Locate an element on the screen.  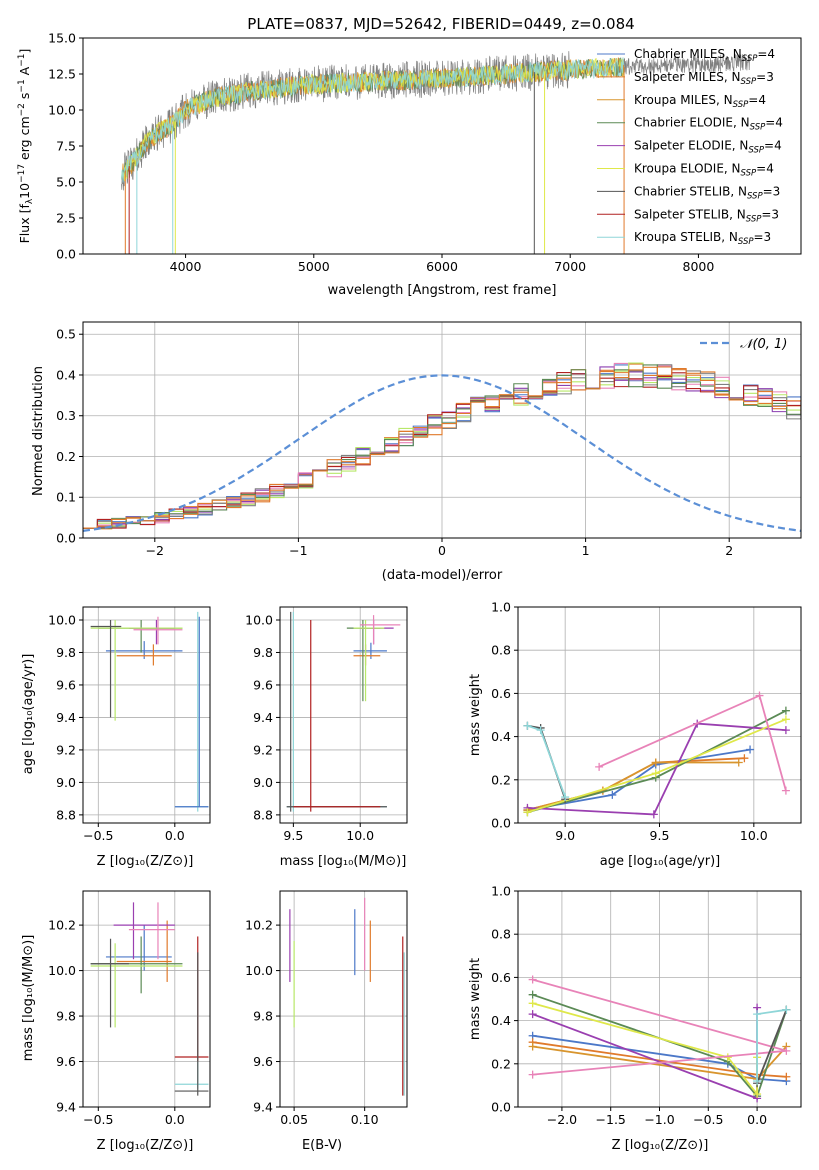
y-tick-label: 1.0 is located at coordinates (501, 607).